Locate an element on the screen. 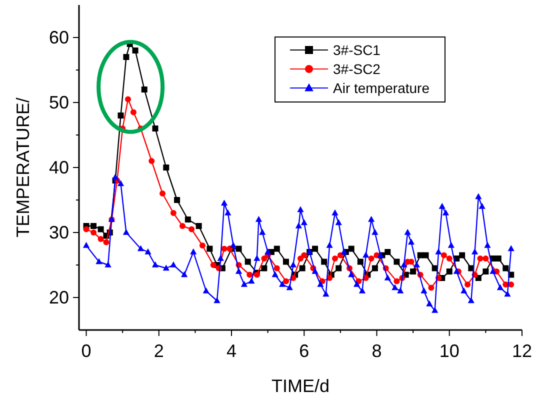  y-tick-label: 60 is located at coordinates (58, 38).